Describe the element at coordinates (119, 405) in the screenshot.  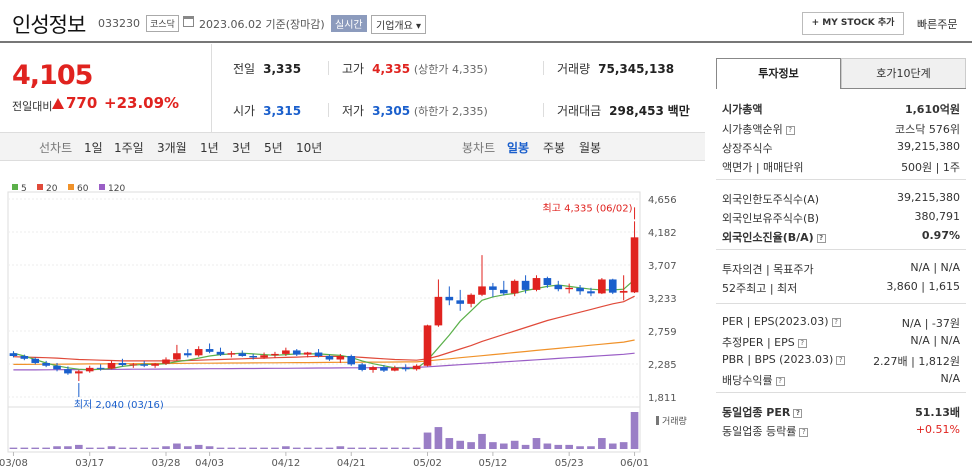
I see `min-price-label: 최저 2,040 (03/16)` at that location.